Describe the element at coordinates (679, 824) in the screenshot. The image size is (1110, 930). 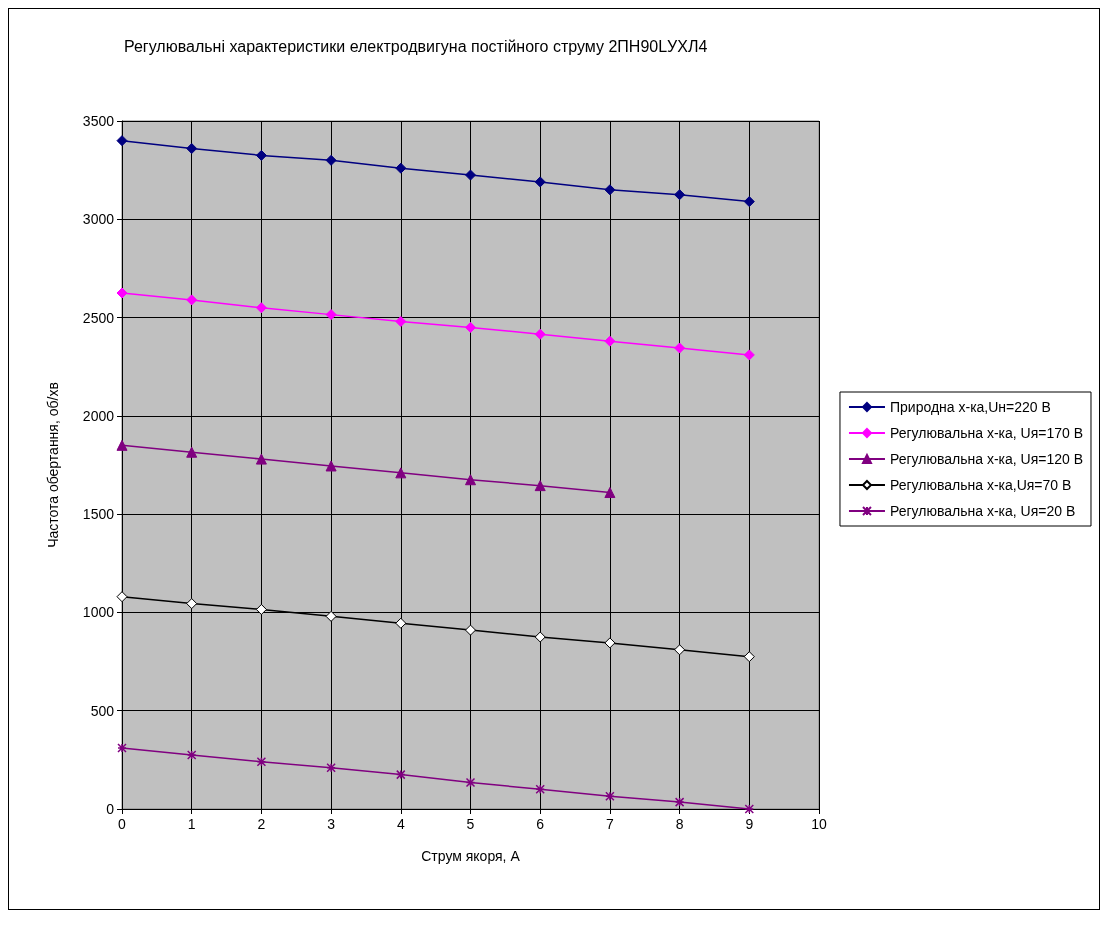
I see `x-tick-label: 8` at that location.